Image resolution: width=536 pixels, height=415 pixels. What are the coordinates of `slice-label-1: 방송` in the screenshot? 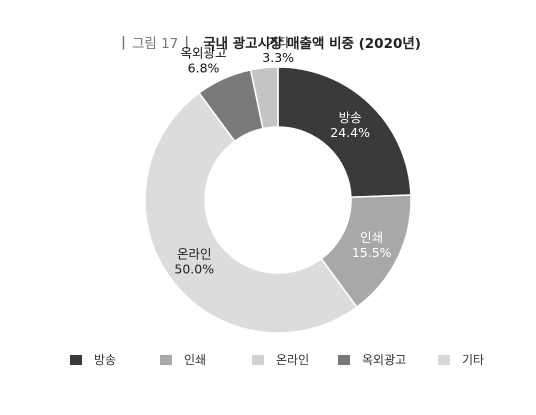 It's located at (350, 117).